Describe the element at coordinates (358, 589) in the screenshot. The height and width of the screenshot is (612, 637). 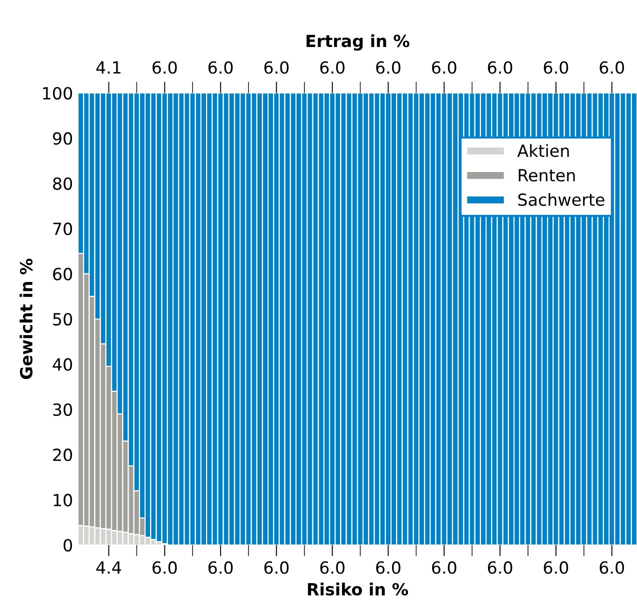
I see `x-axis-title: Risiko in %` at that location.